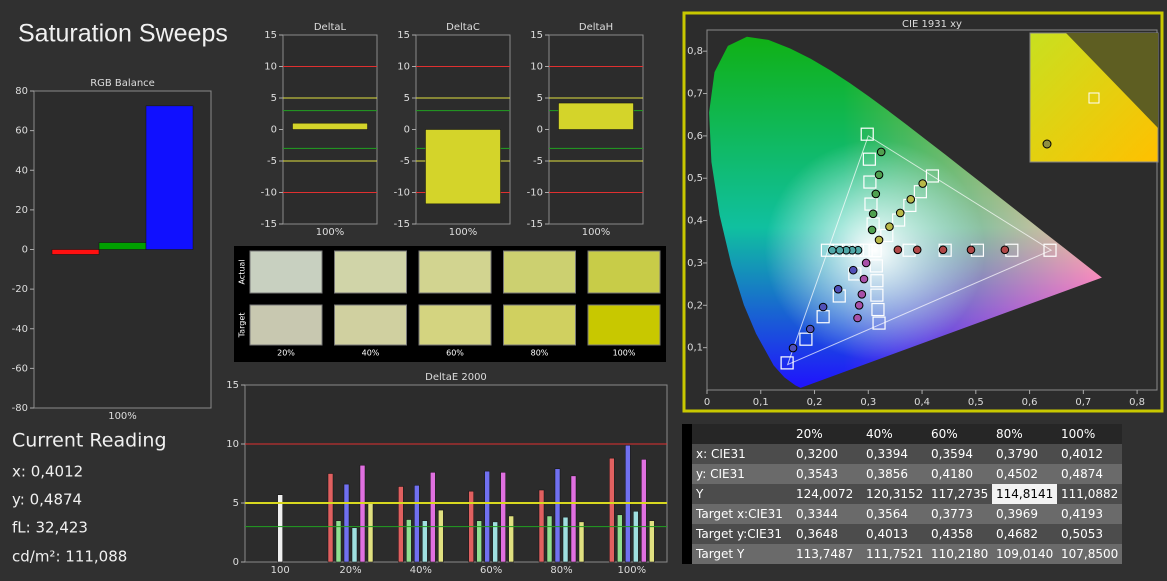 The width and height of the screenshot is (1167, 581). Describe the element at coordinates (695, 263) in the screenshot. I see `y-tick-label: 0,3` at that location.